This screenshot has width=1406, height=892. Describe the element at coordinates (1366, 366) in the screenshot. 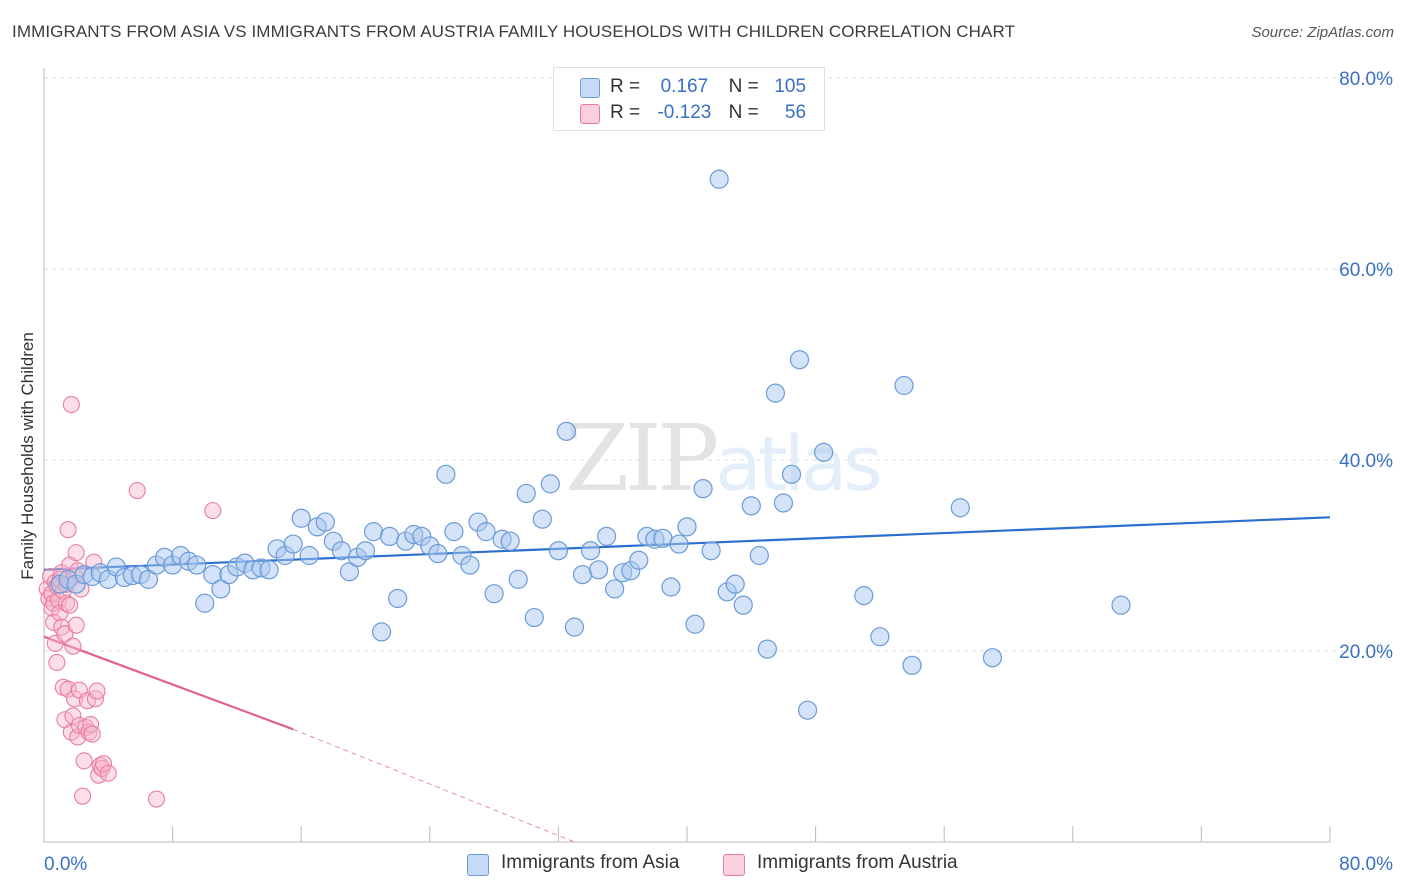

I see `y-tick-labels: 20.0% 40.0% 60.0% 80.0%` at that location.